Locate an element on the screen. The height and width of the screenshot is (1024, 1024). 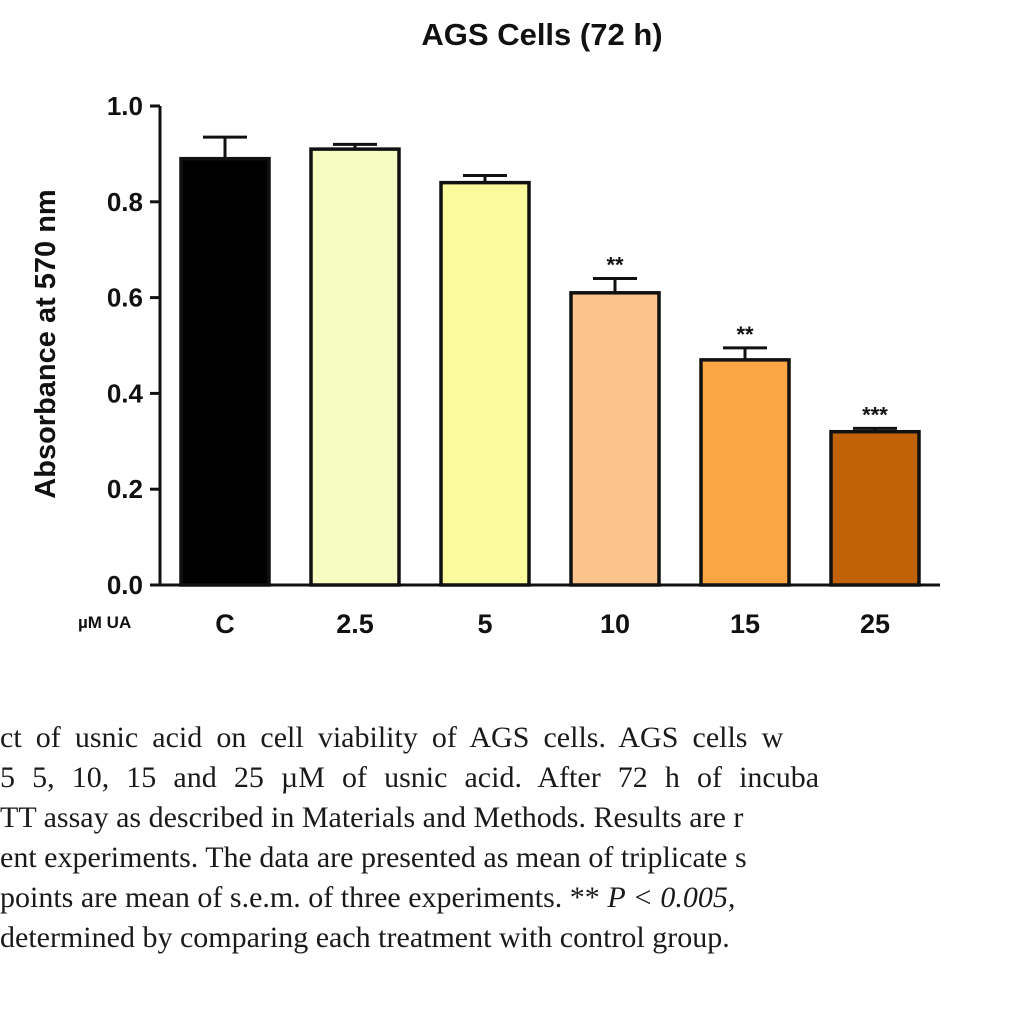
x-tick-label: 25 is located at coordinates (875, 624).